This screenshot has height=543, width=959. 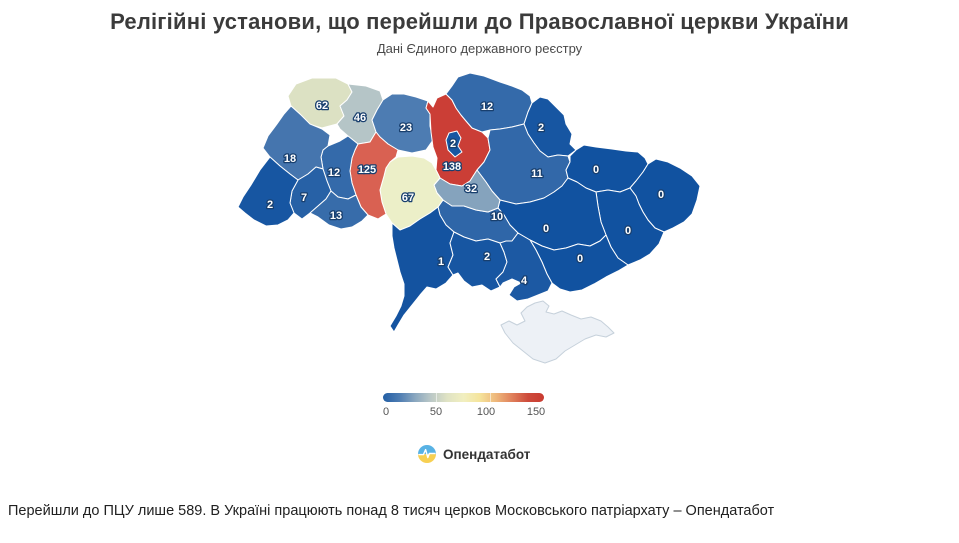 I want to click on legend-tick-100: 100, so click(x=486, y=412).